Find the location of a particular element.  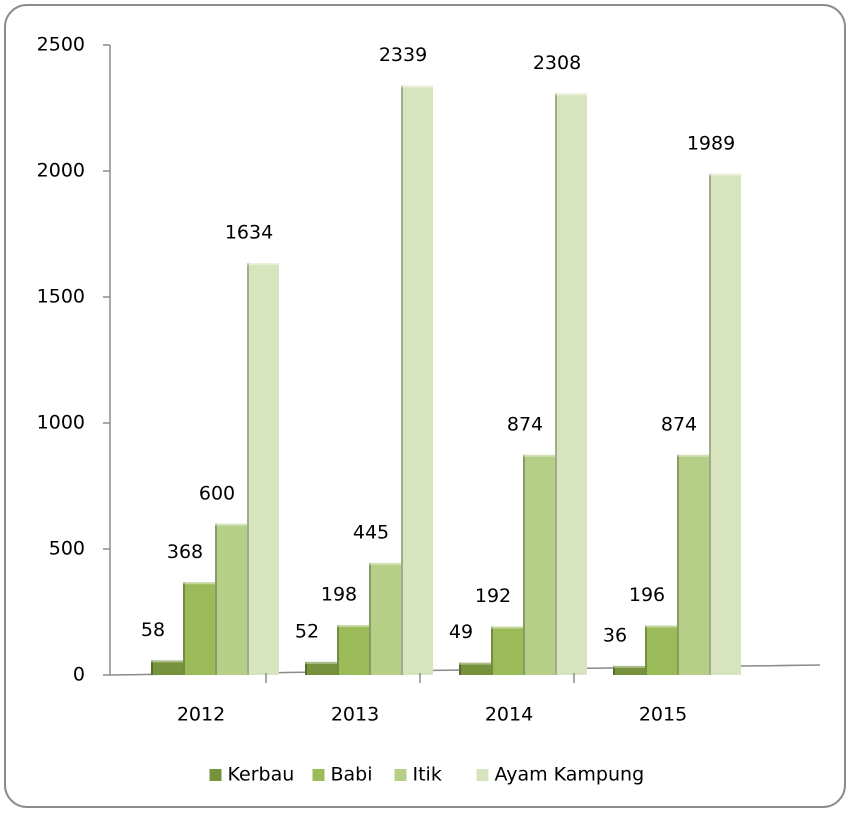

y-tick-label: 1500 is located at coordinates (61, 297).